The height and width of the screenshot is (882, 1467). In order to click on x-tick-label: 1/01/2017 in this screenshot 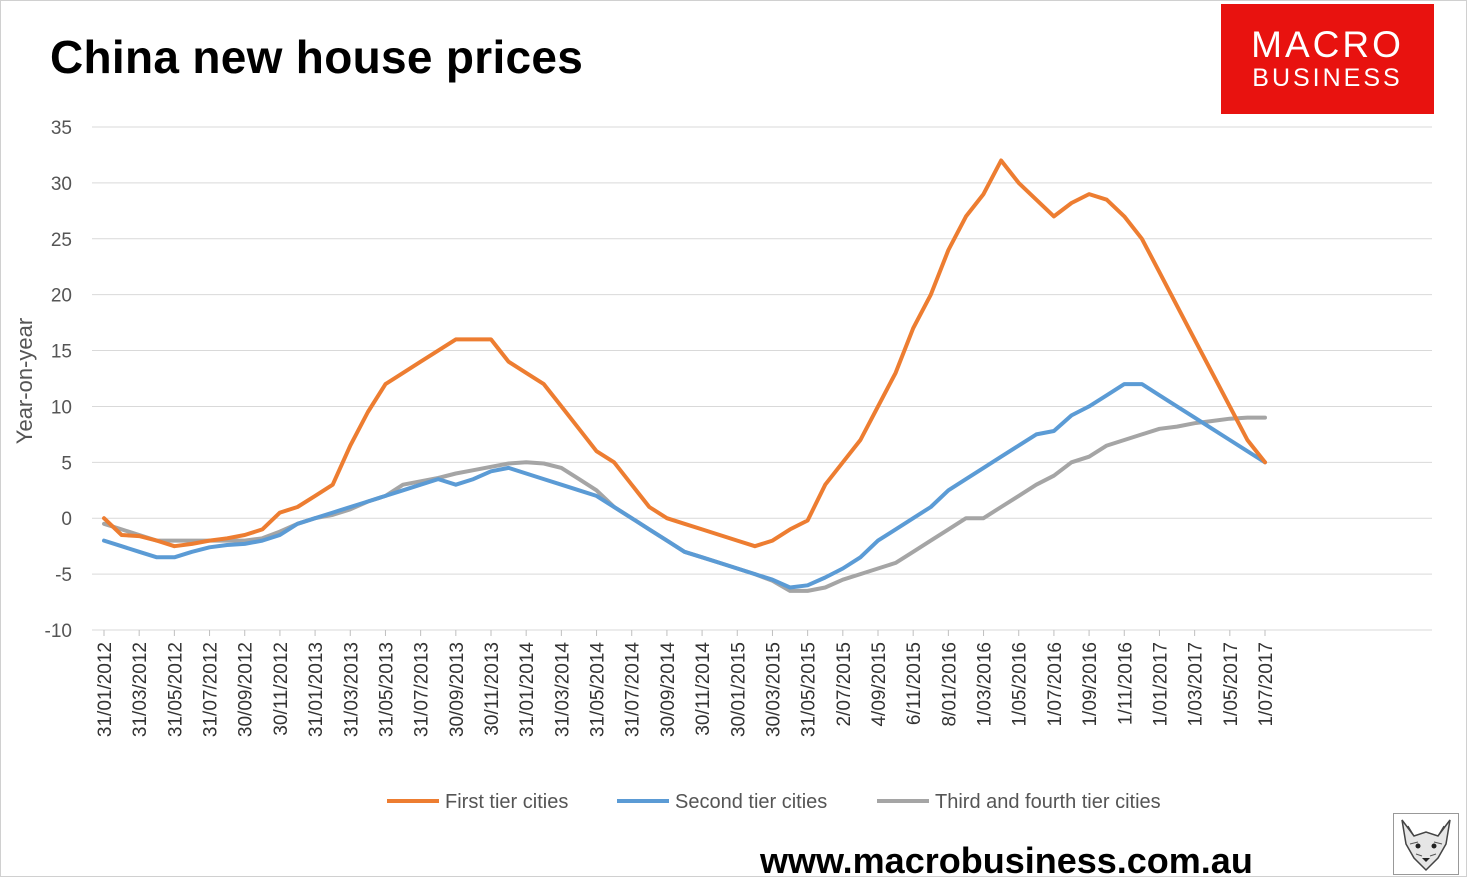, I will do `click(1160, 684)`.